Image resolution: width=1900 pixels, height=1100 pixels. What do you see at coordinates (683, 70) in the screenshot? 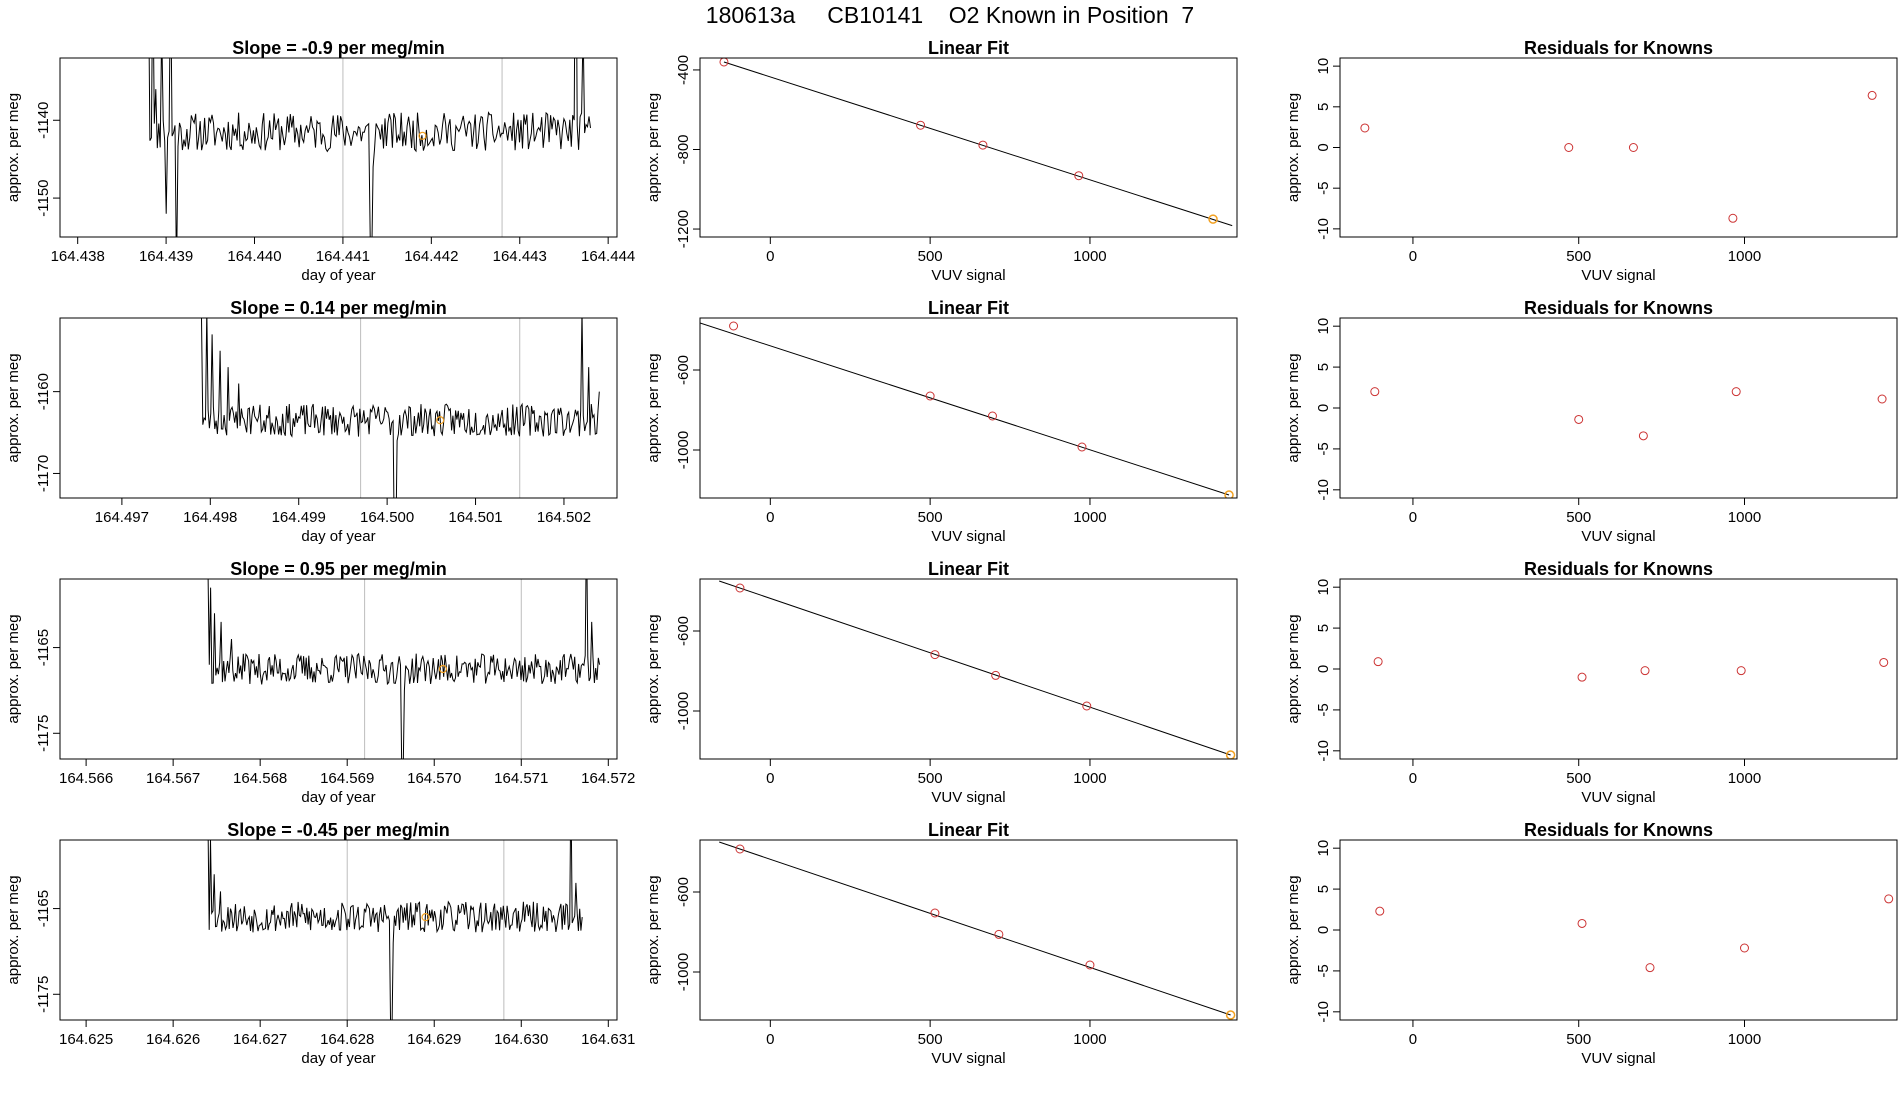
I see `y-tick-label: -400` at bounding box center [683, 70].